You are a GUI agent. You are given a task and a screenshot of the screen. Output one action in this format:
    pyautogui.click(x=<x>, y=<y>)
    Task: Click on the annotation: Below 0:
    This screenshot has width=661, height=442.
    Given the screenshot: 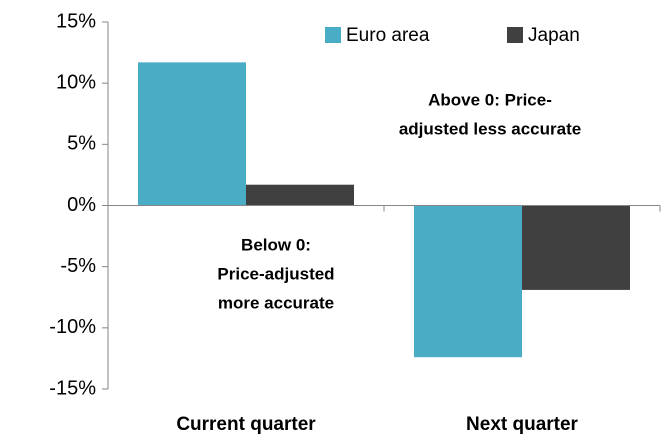 What is the action you would take?
    pyautogui.click(x=276, y=244)
    